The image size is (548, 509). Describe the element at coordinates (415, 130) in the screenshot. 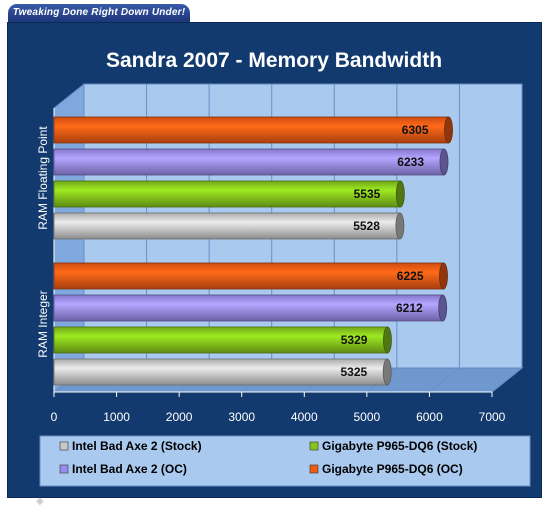

I see `data-label: 6305` at that location.